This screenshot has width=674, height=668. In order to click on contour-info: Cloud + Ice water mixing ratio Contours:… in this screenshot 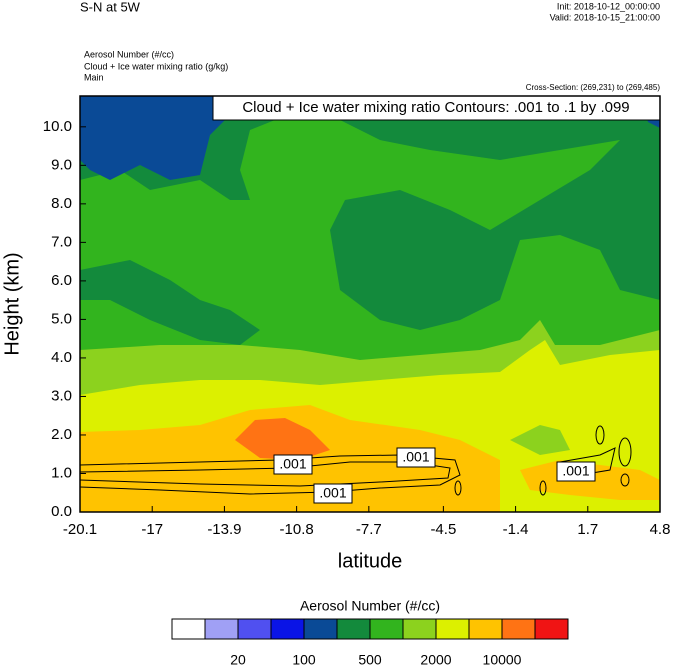, I will do `click(435, 107)`.